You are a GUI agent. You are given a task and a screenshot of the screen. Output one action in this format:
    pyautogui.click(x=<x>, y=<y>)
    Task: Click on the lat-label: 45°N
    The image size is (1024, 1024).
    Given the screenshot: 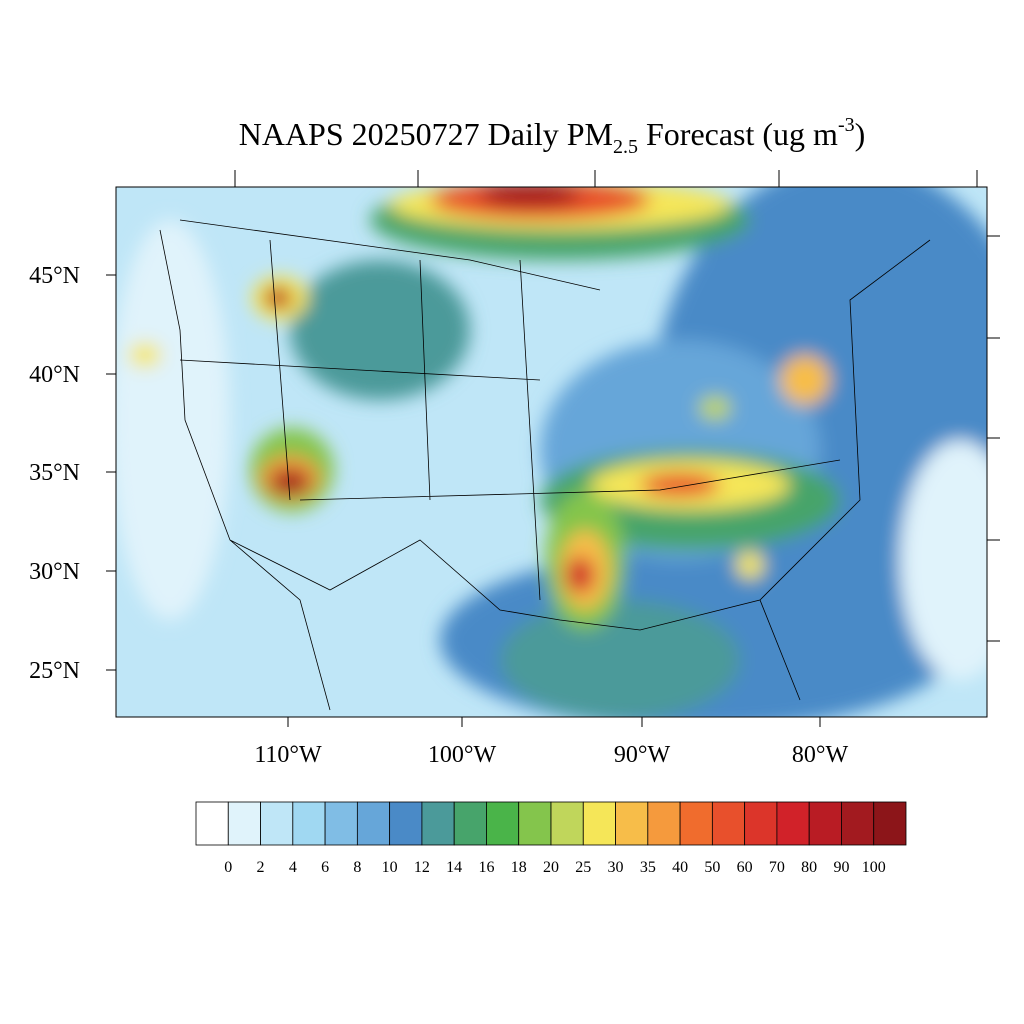 What is the action you would take?
    pyautogui.click(x=54, y=276)
    